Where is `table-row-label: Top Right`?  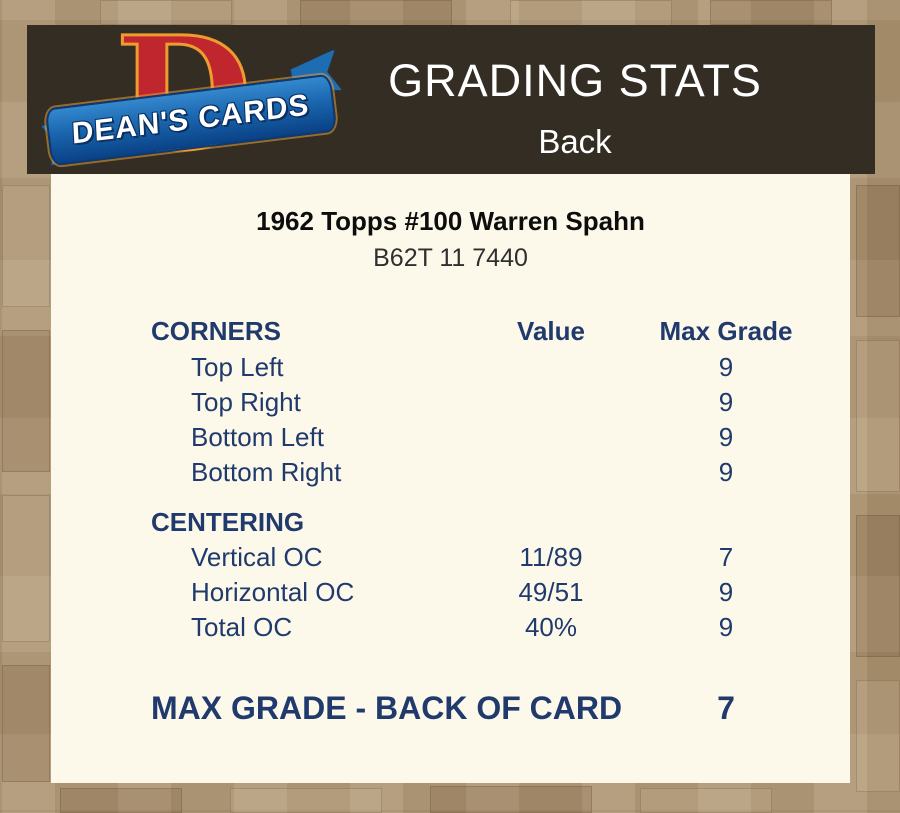 table-row-label: Top Right is located at coordinates (246, 402).